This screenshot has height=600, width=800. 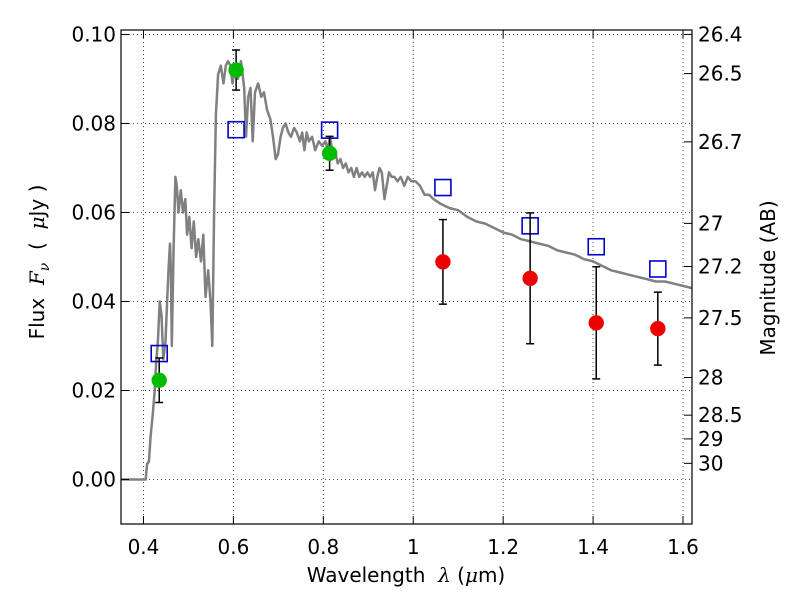 I want to click on x-tick-label: 1, so click(x=413, y=547).